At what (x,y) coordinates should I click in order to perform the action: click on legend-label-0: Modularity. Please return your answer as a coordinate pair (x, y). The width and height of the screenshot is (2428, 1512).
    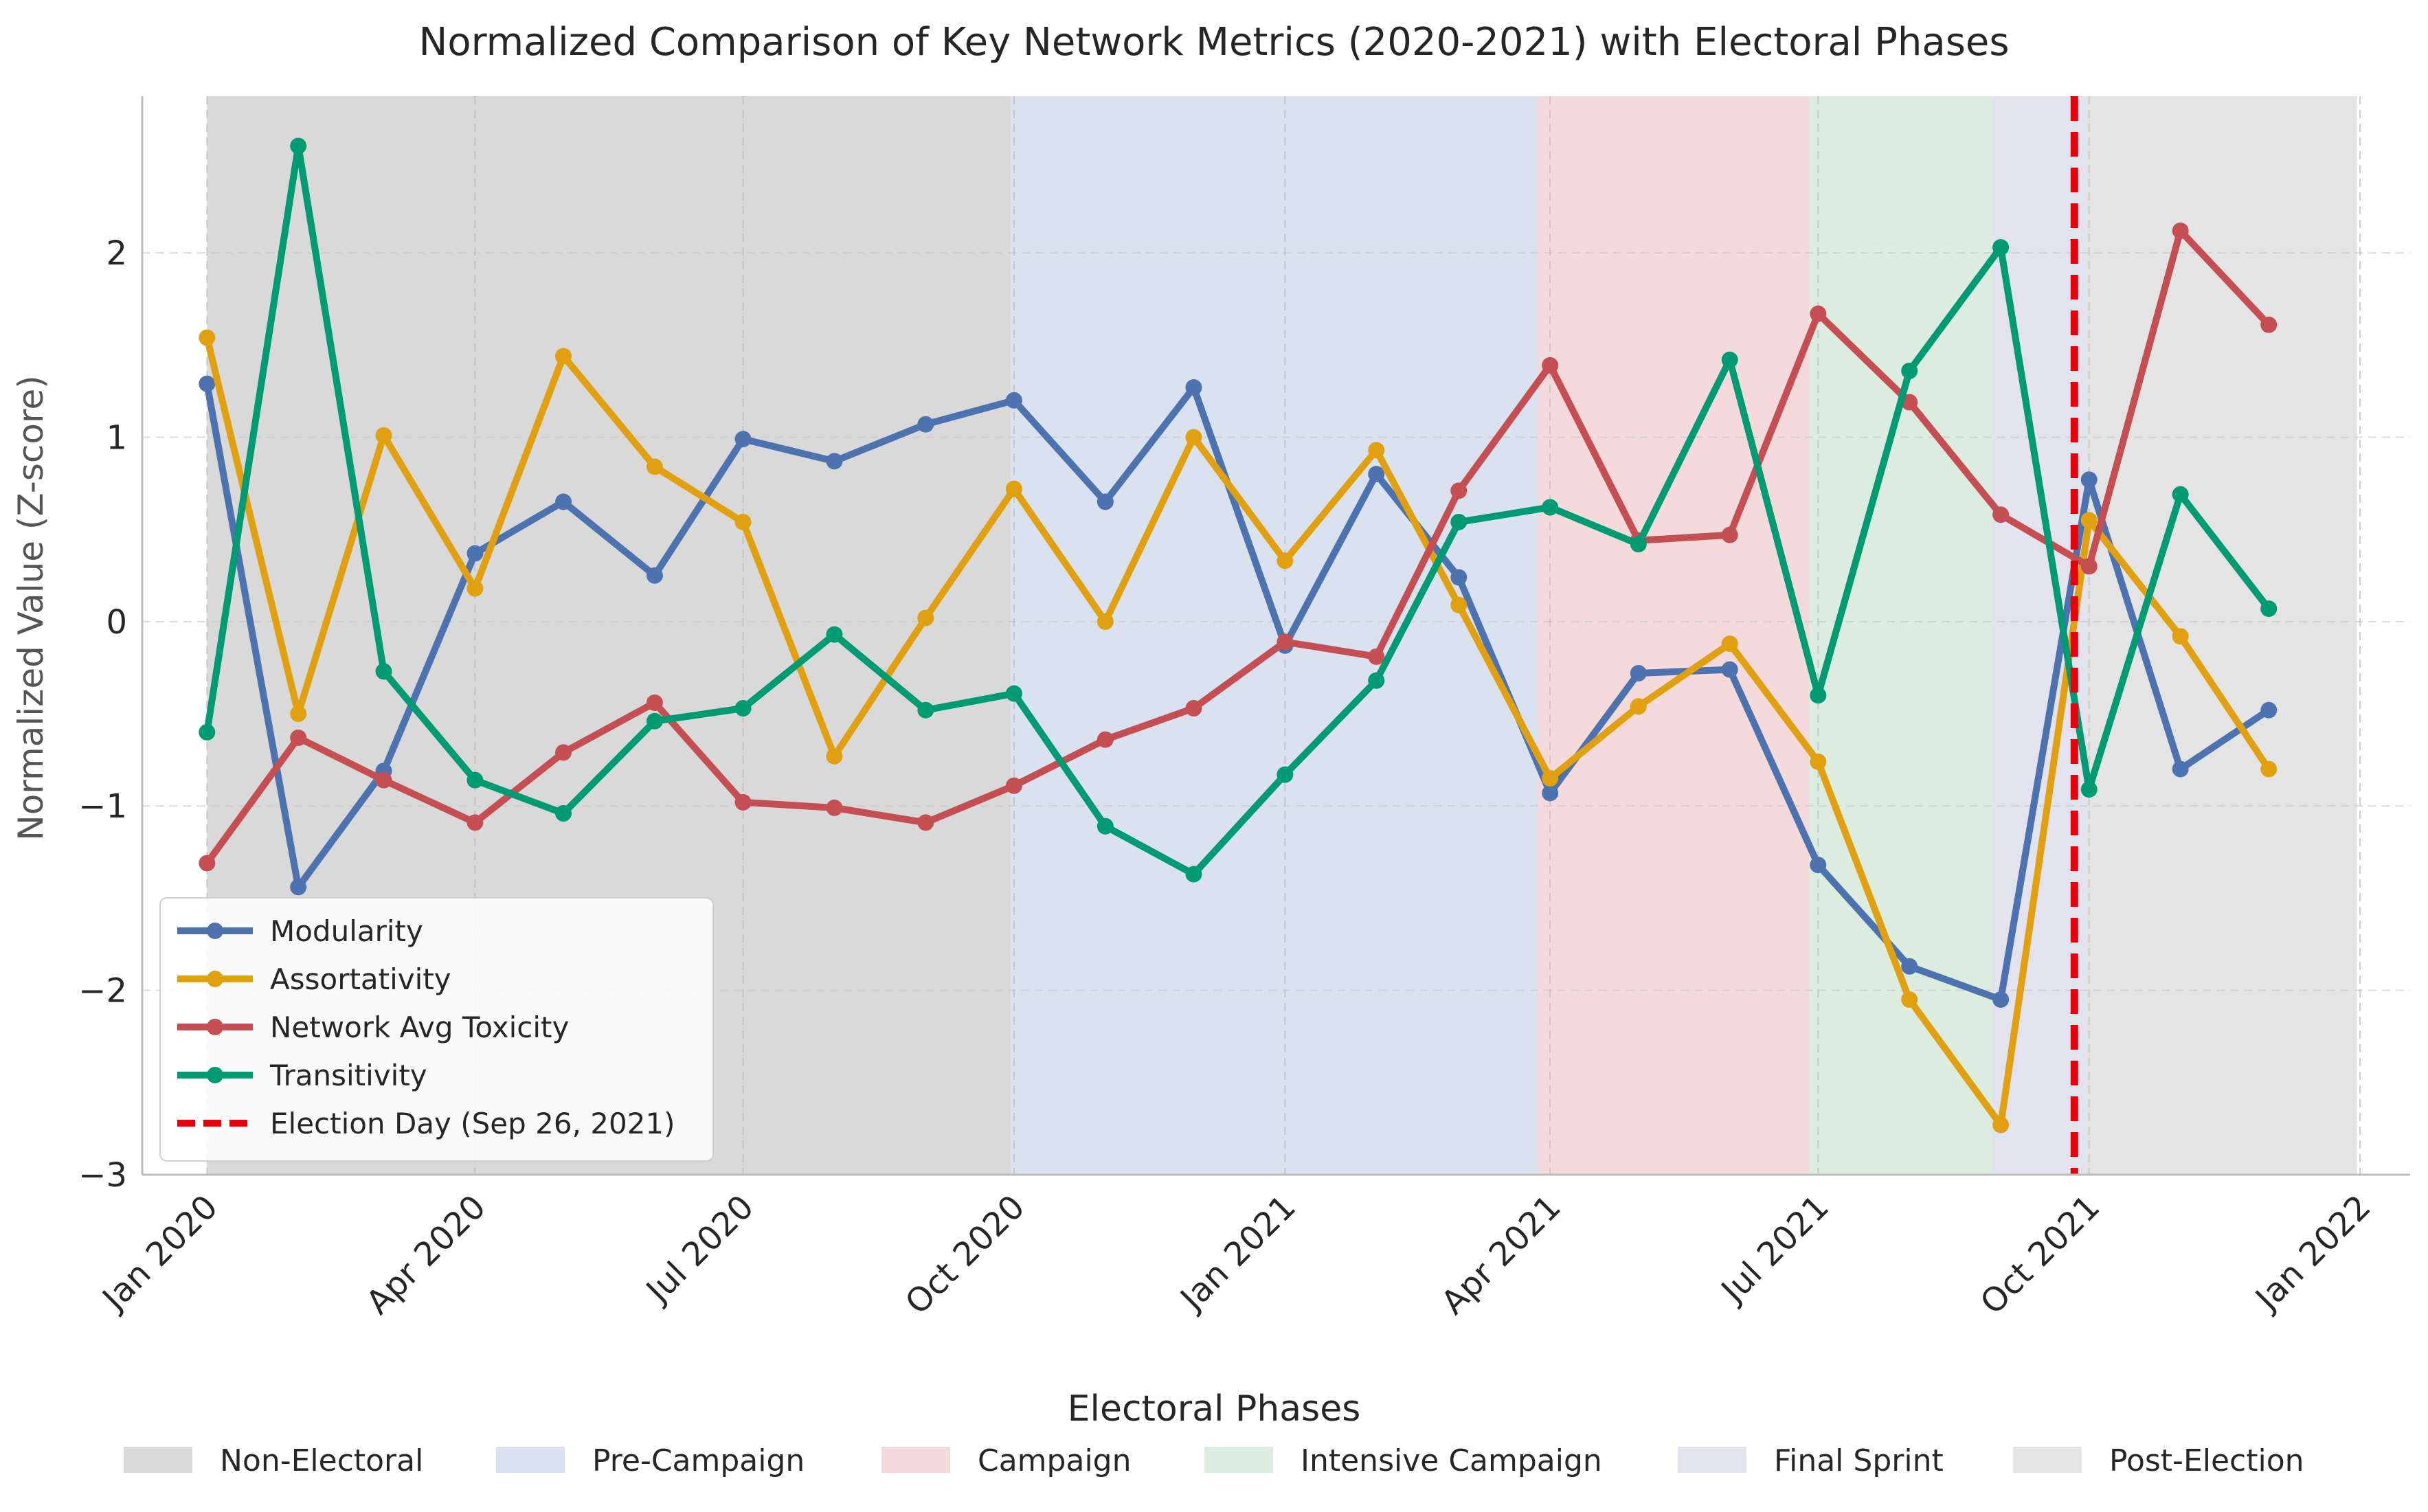
    Looking at the image, I should click on (347, 931).